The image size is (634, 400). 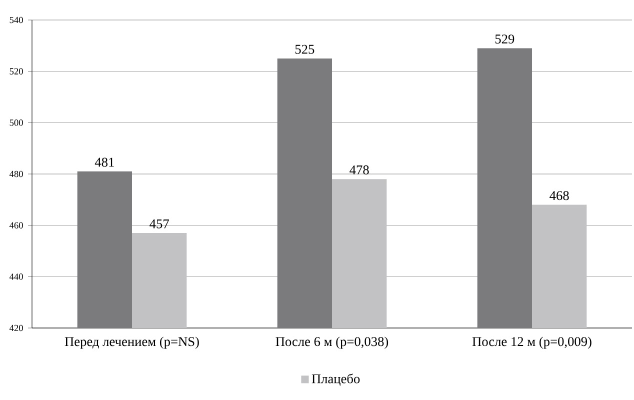 What do you see at coordinates (159, 223) in the screenshot?
I see `data-label: 457` at bounding box center [159, 223].